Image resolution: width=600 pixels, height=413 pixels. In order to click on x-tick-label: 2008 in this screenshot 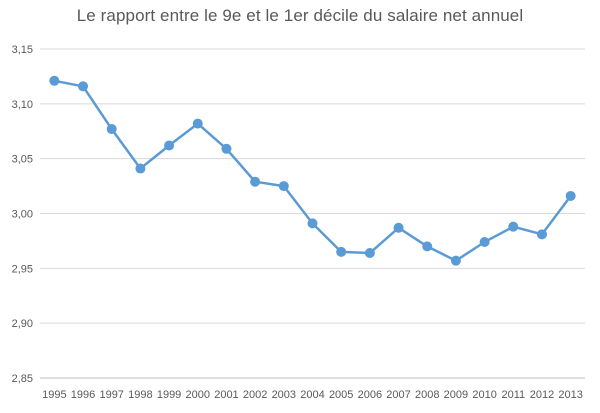, I will do `click(427, 395)`.